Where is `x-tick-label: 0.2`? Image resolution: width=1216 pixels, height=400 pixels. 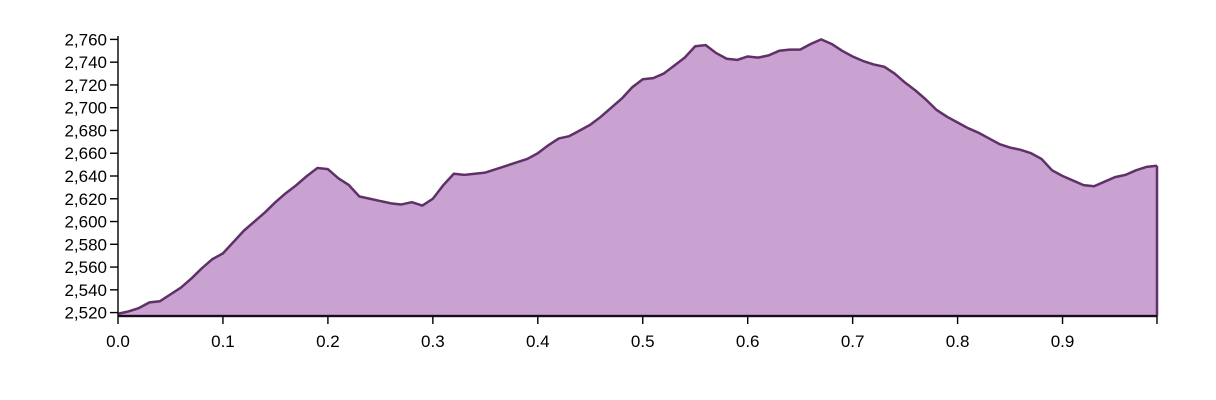 x-tick-label: 0.2 is located at coordinates (328, 341).